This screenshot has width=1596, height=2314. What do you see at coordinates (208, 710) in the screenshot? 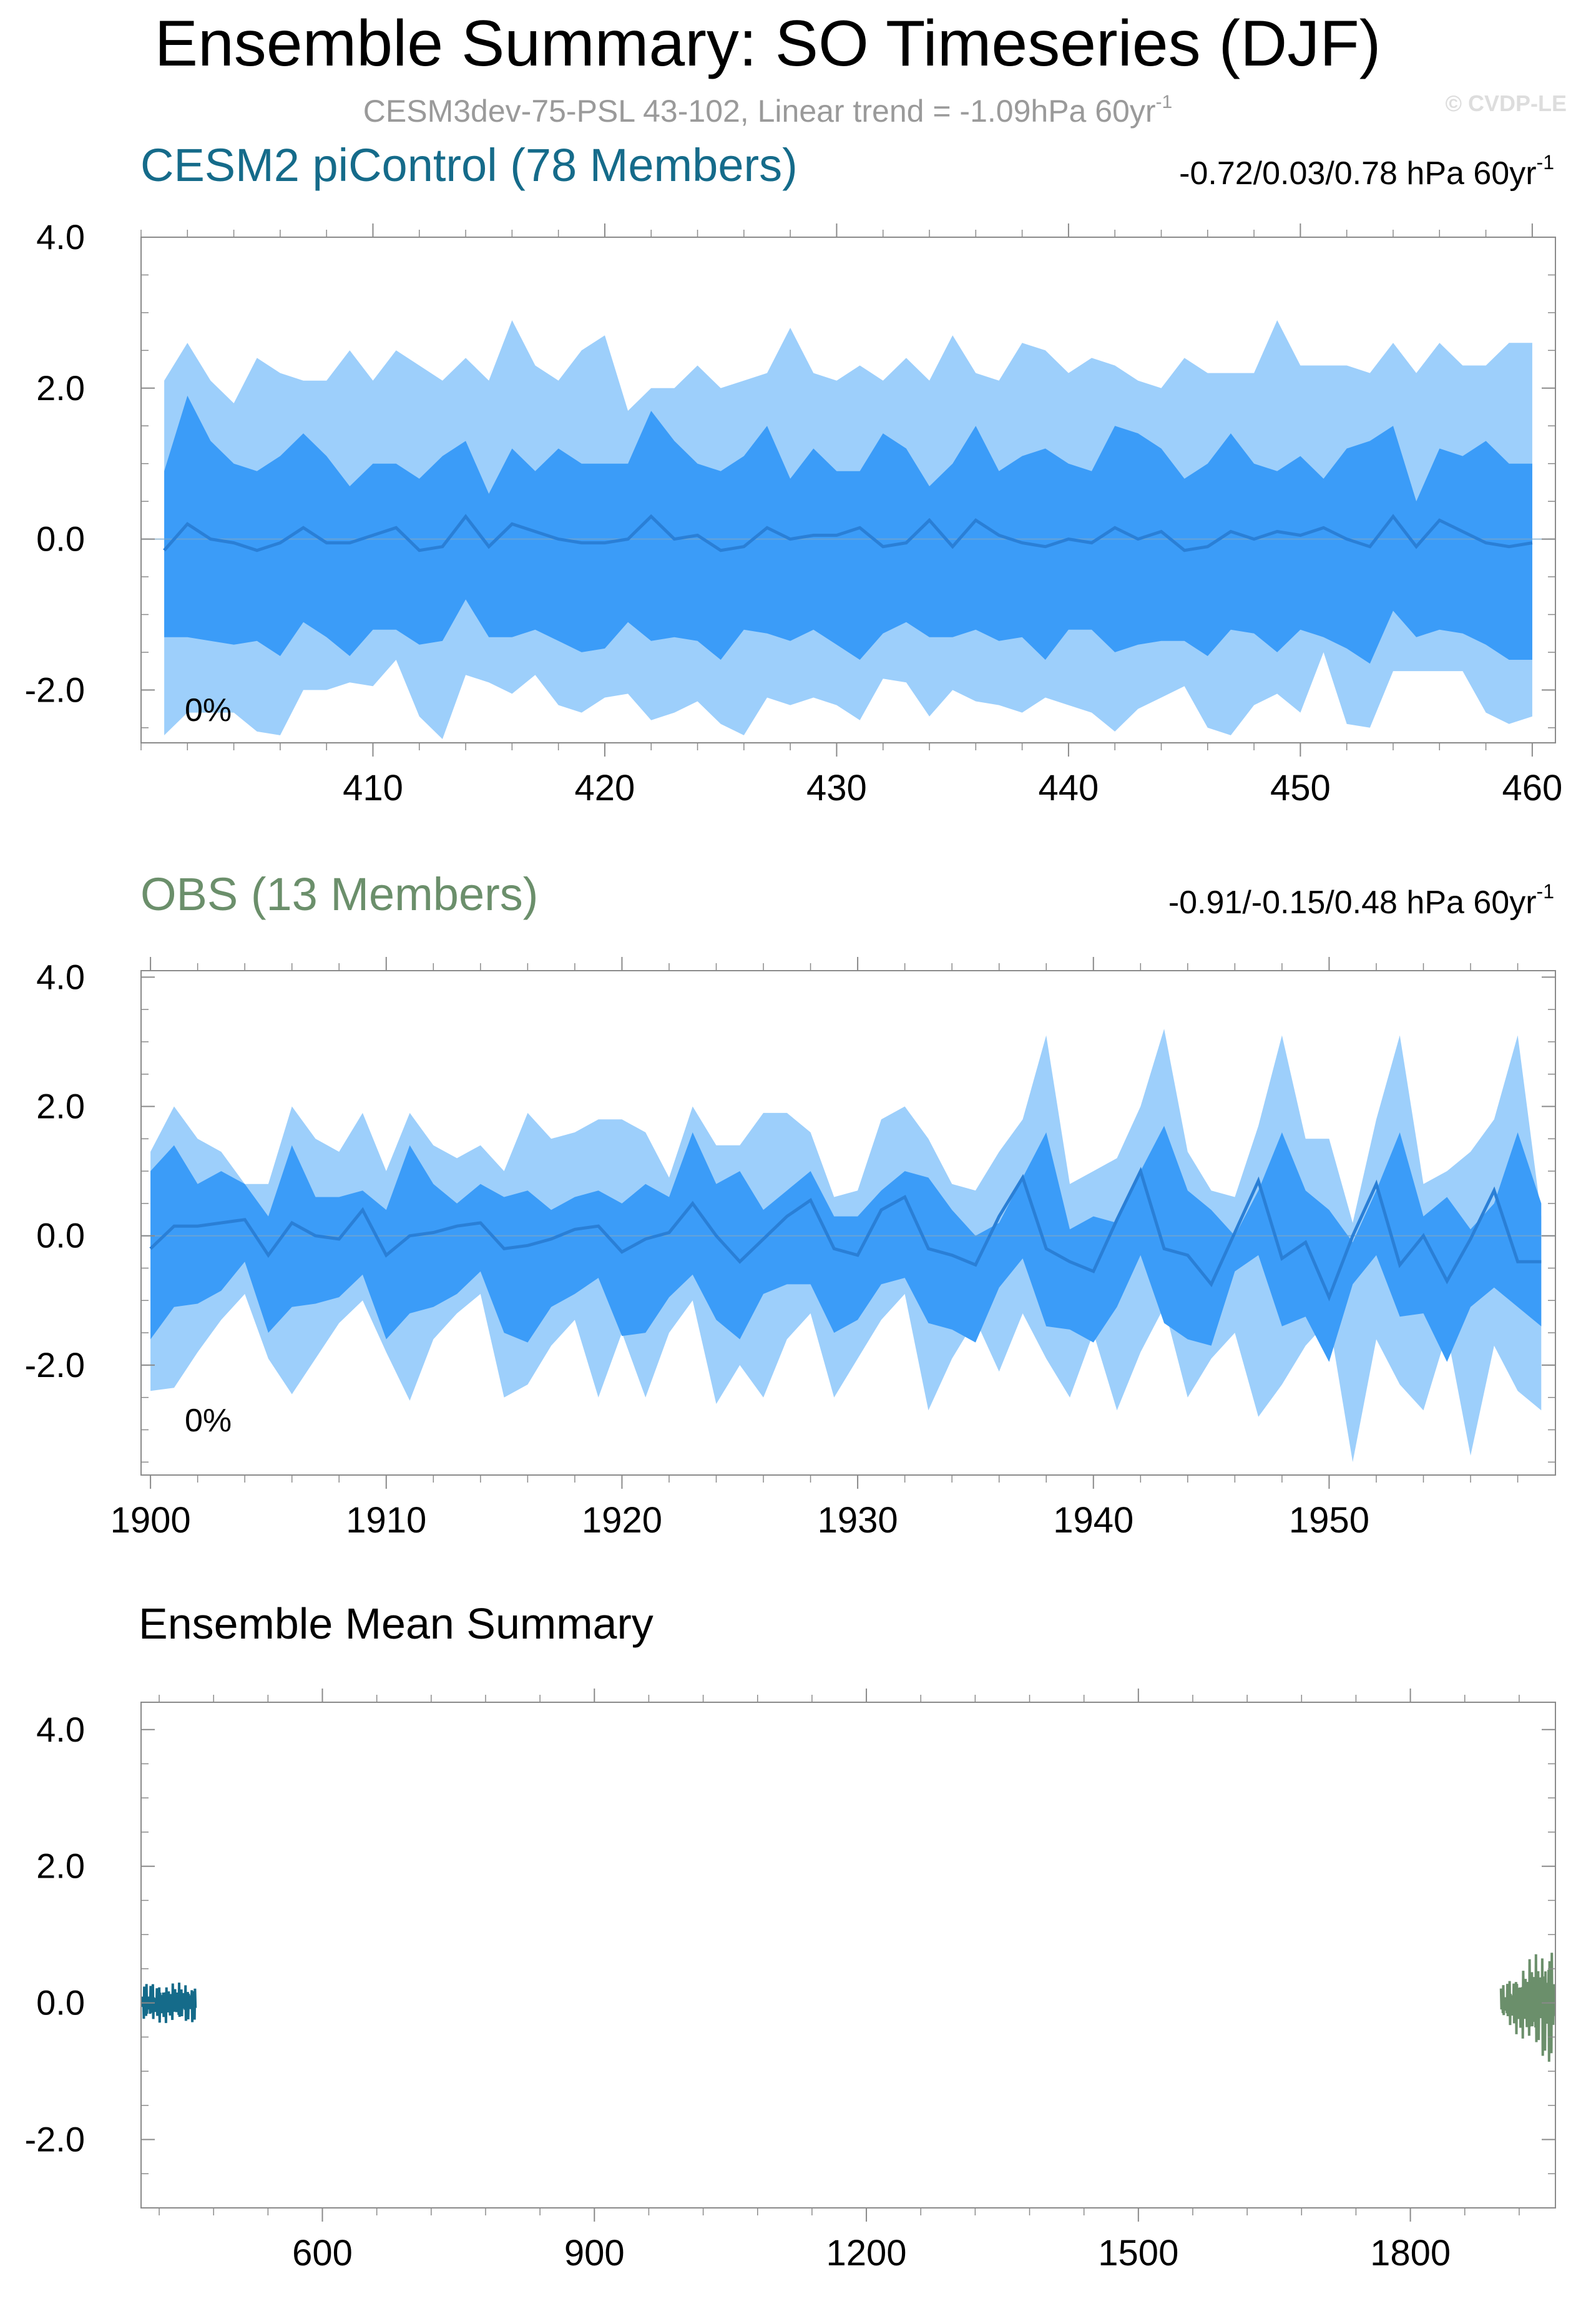
I see `panel1-percent-label: 0%` at bounding box center [208, 710].